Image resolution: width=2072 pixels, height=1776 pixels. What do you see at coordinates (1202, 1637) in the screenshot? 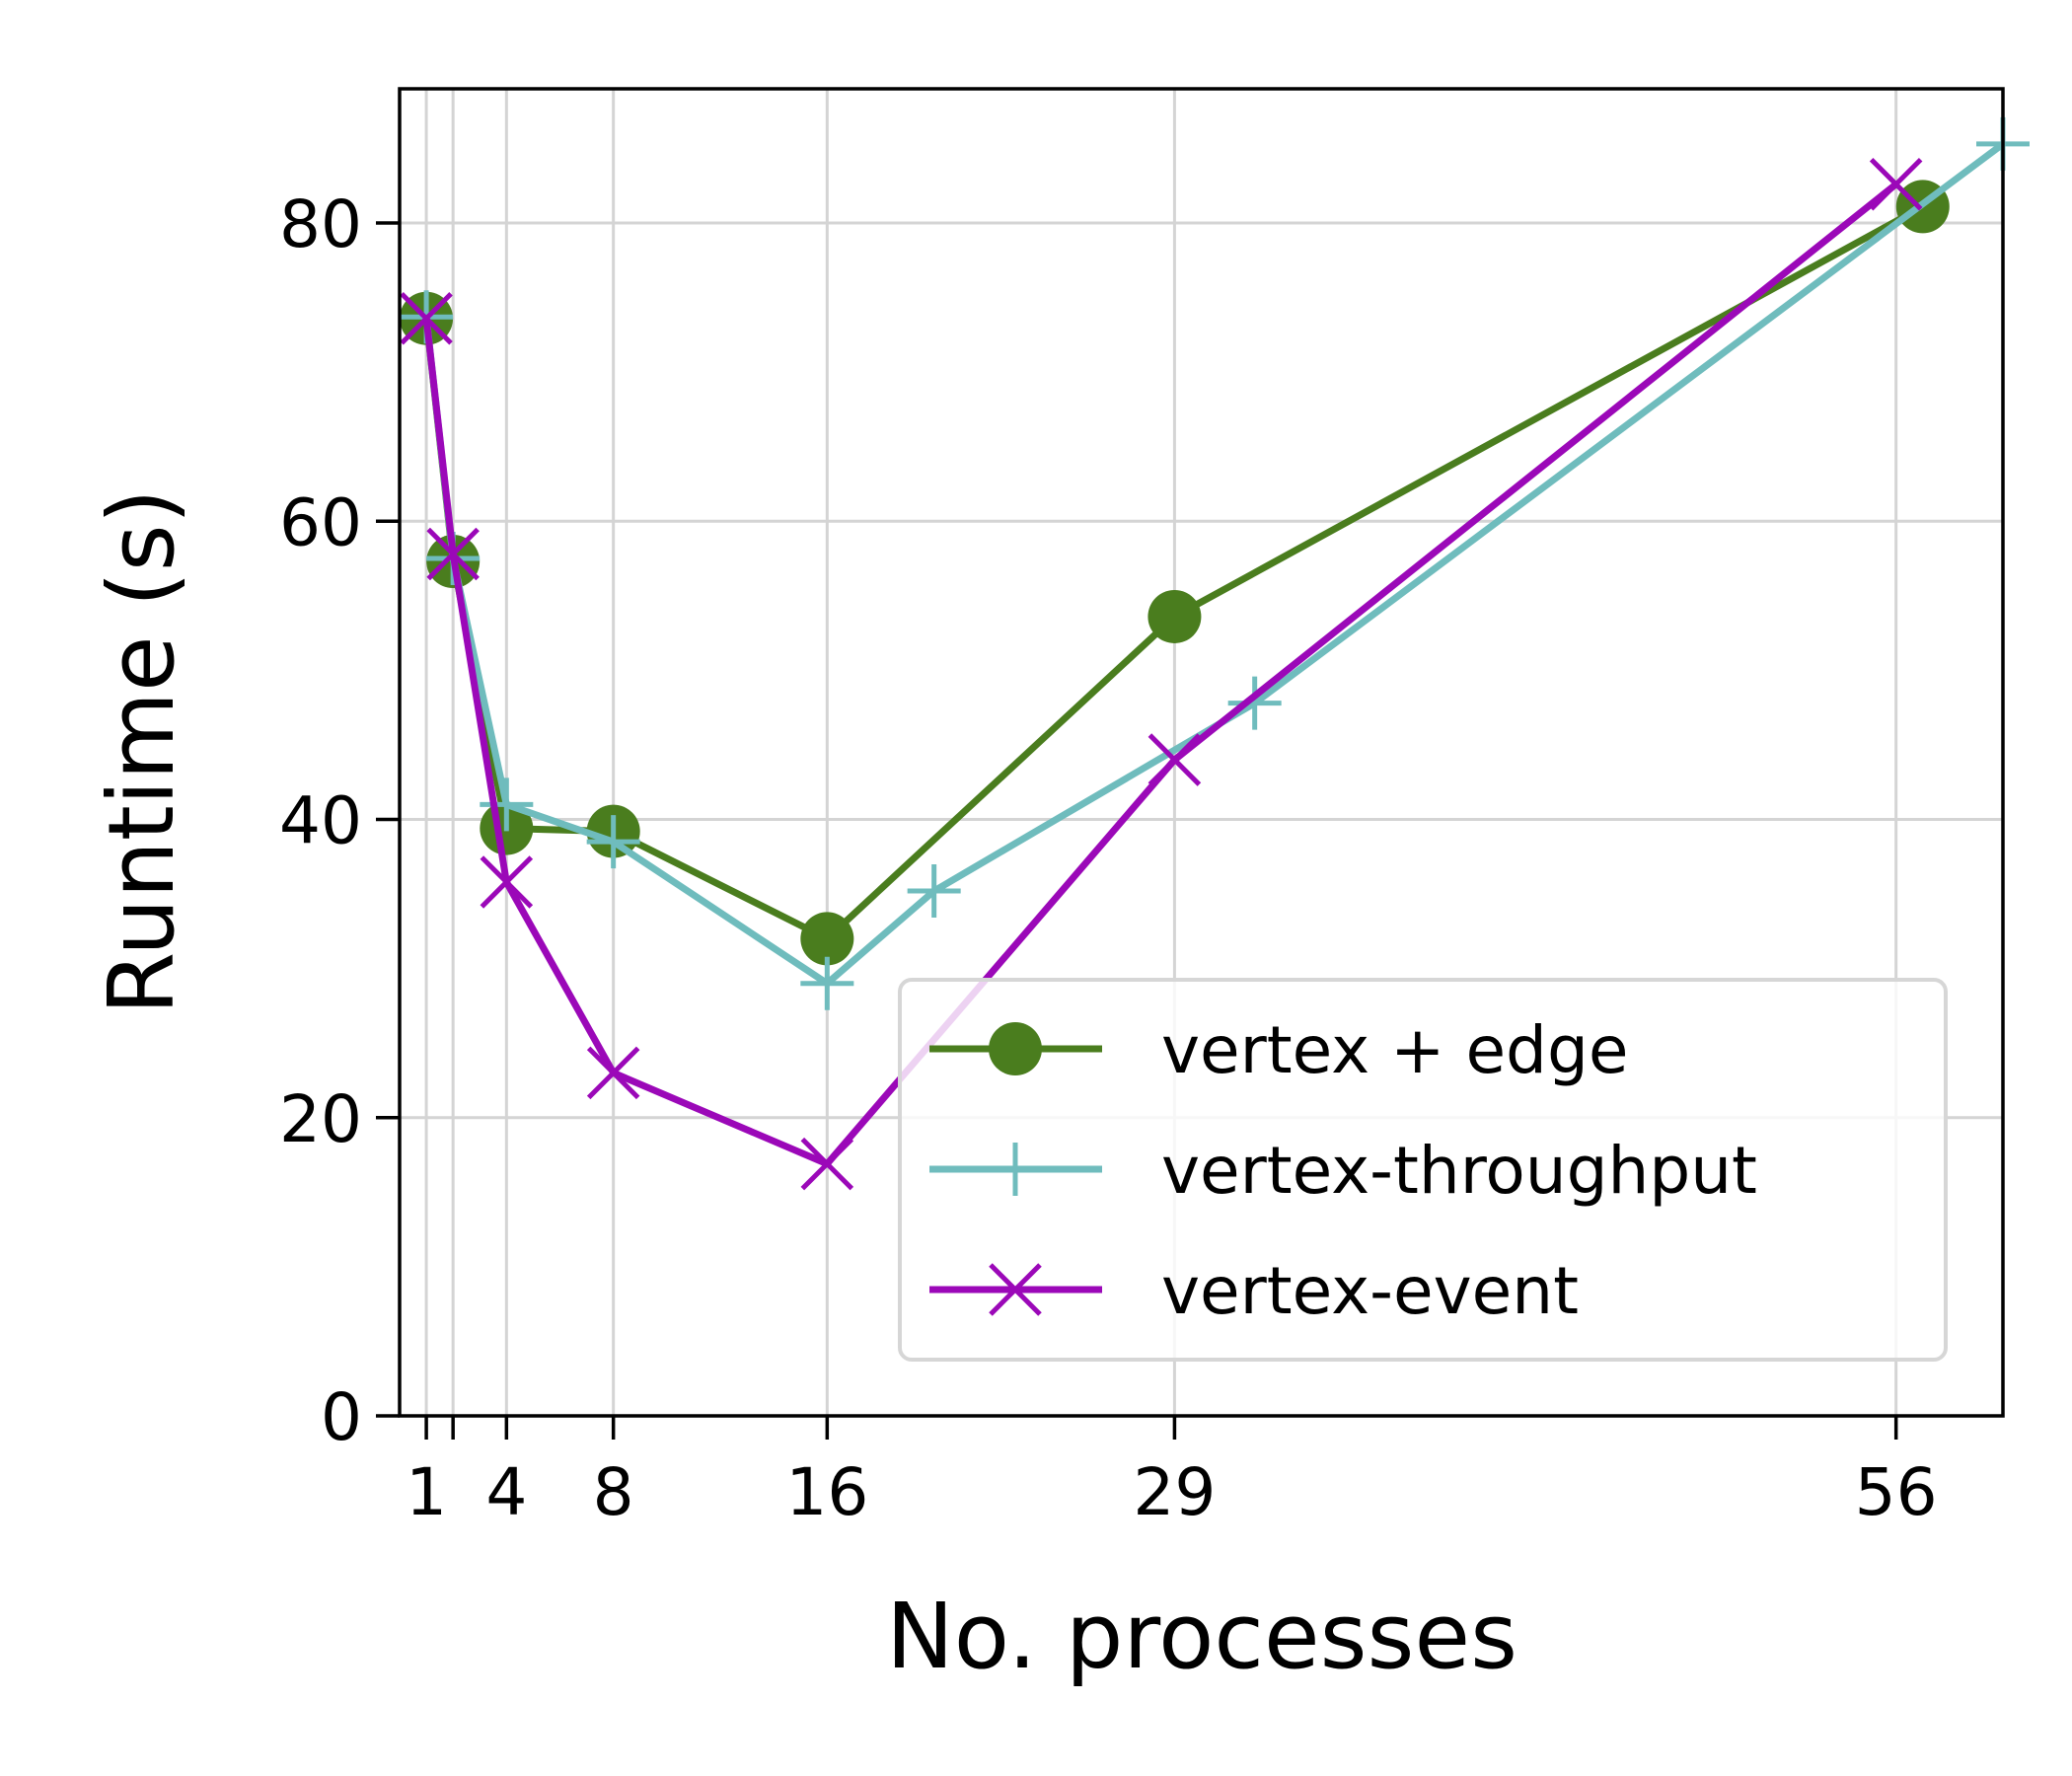
I see `x-axis-title: No. processes` at bounding box center [1202, 1637].